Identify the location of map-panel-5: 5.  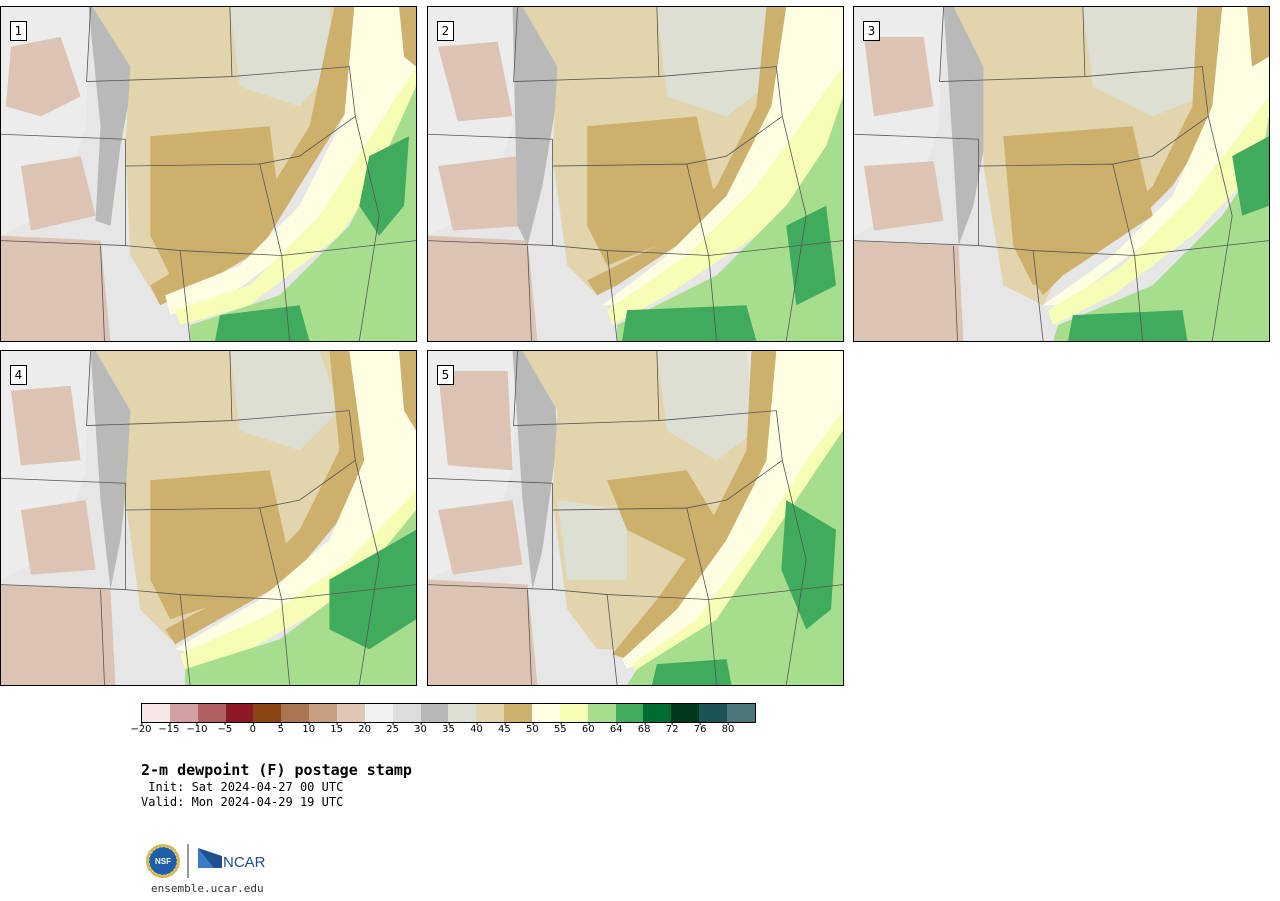
(635, 518).